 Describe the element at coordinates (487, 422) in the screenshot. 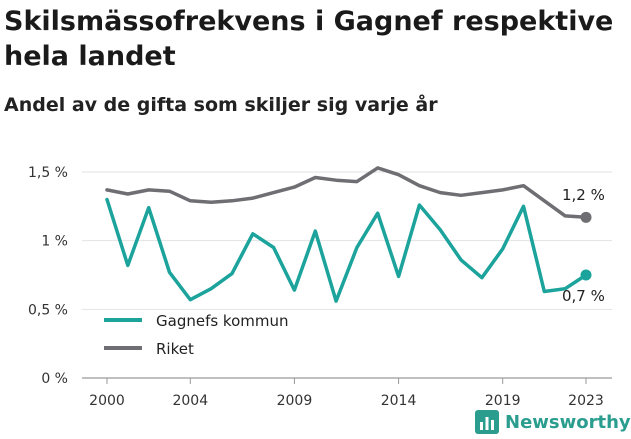

I see `bar-chart-icon` at that location.